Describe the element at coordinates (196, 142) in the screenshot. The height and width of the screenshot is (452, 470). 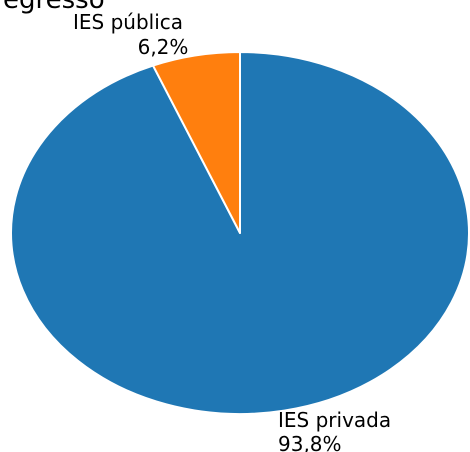
I see `pie-slice-ies-p-blica` at that location.